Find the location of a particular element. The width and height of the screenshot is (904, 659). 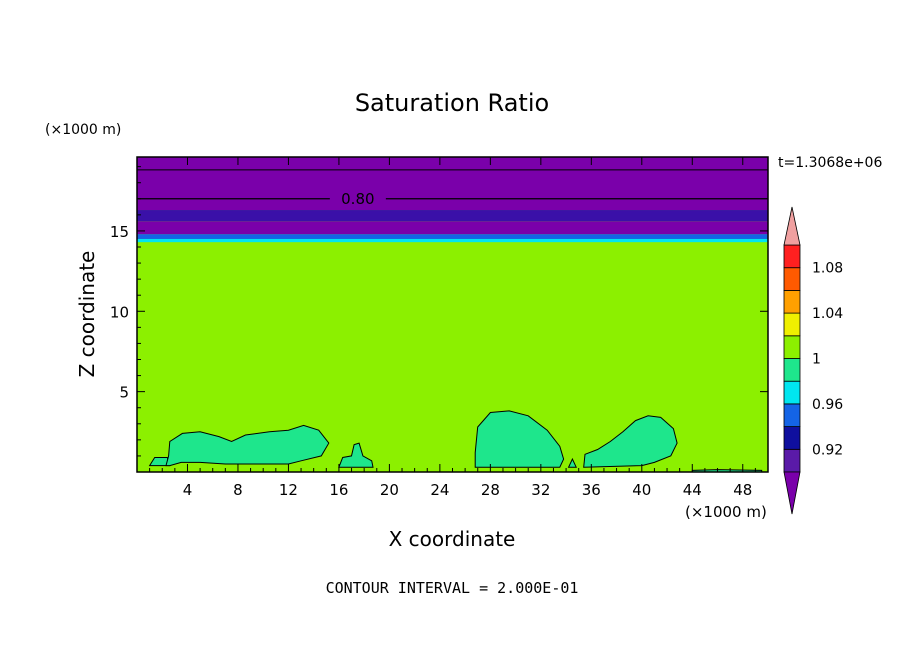

y-tick-label: 5 is located at coordinates (124, 393).